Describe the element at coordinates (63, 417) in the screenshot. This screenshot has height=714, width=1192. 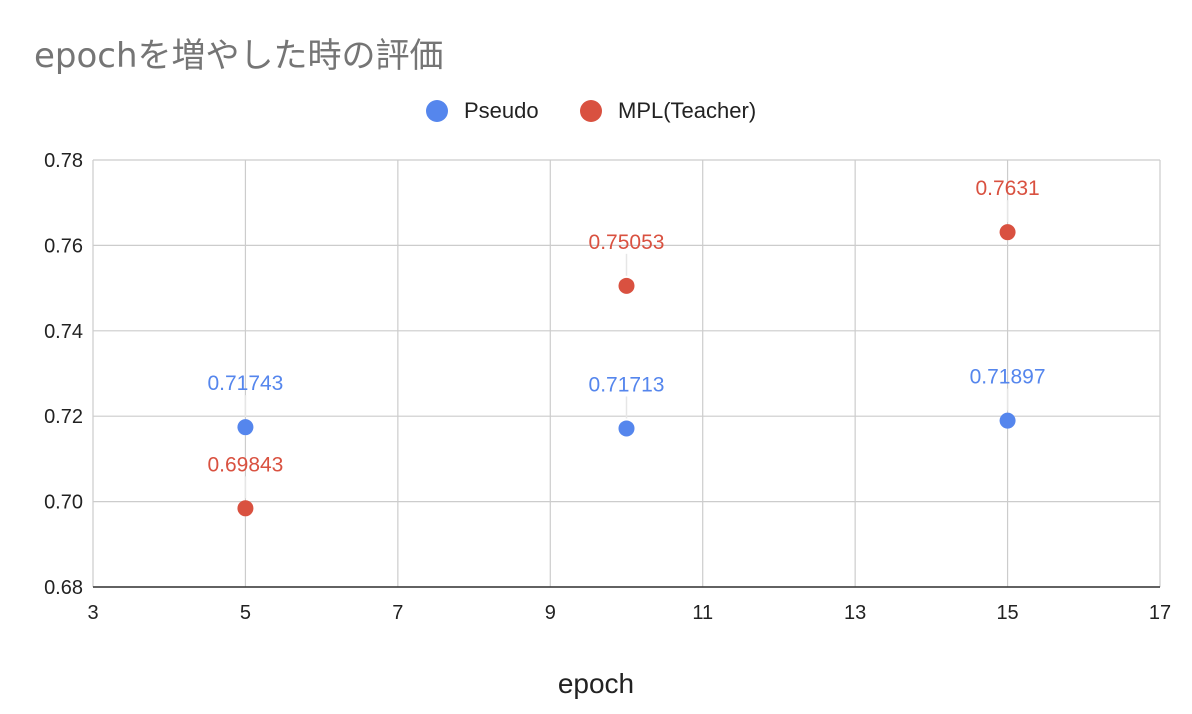
I see `y-tick-label: 0.72` at that location.